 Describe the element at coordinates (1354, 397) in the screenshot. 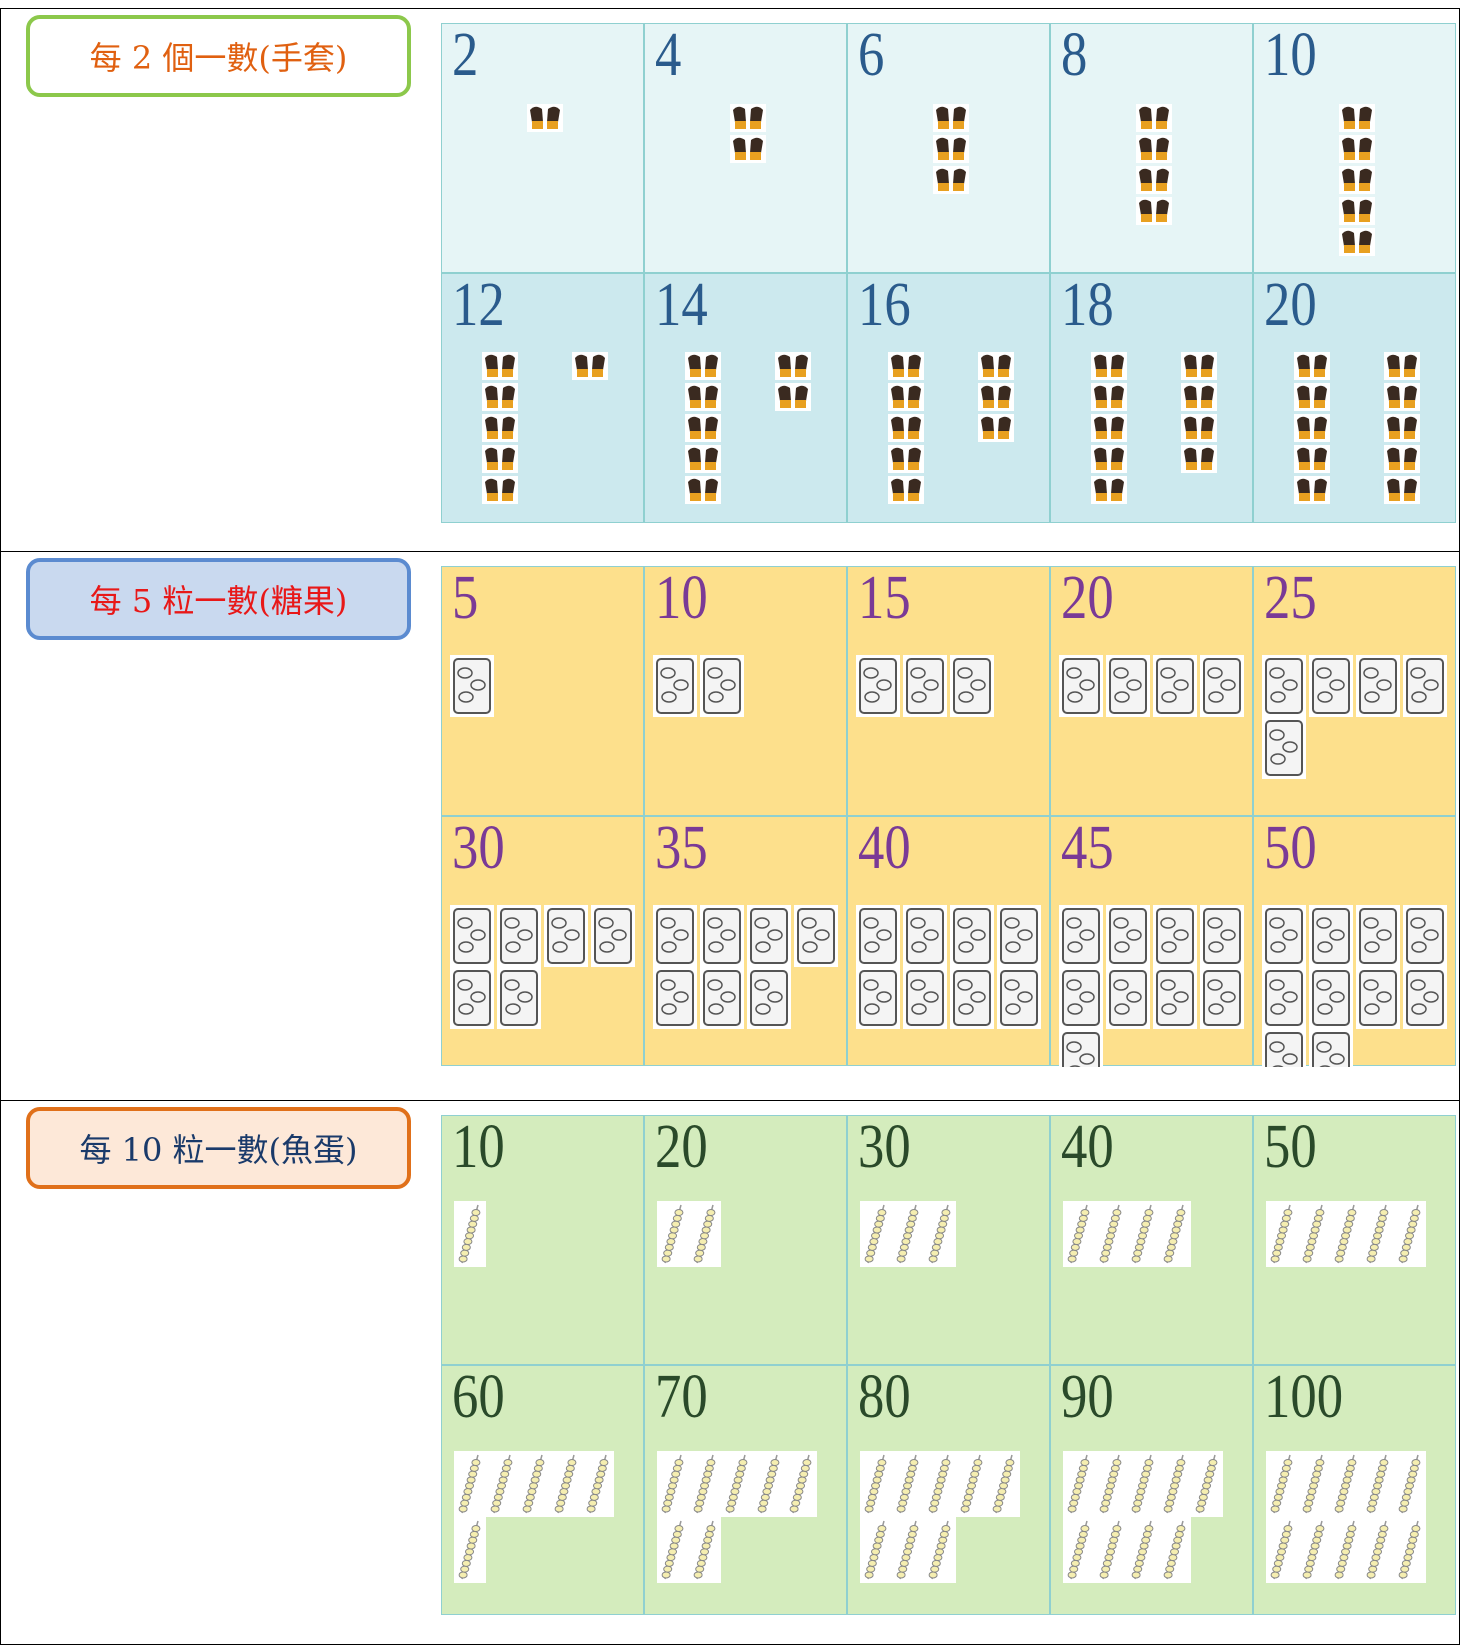

I see `count-cell: 20` at that location.